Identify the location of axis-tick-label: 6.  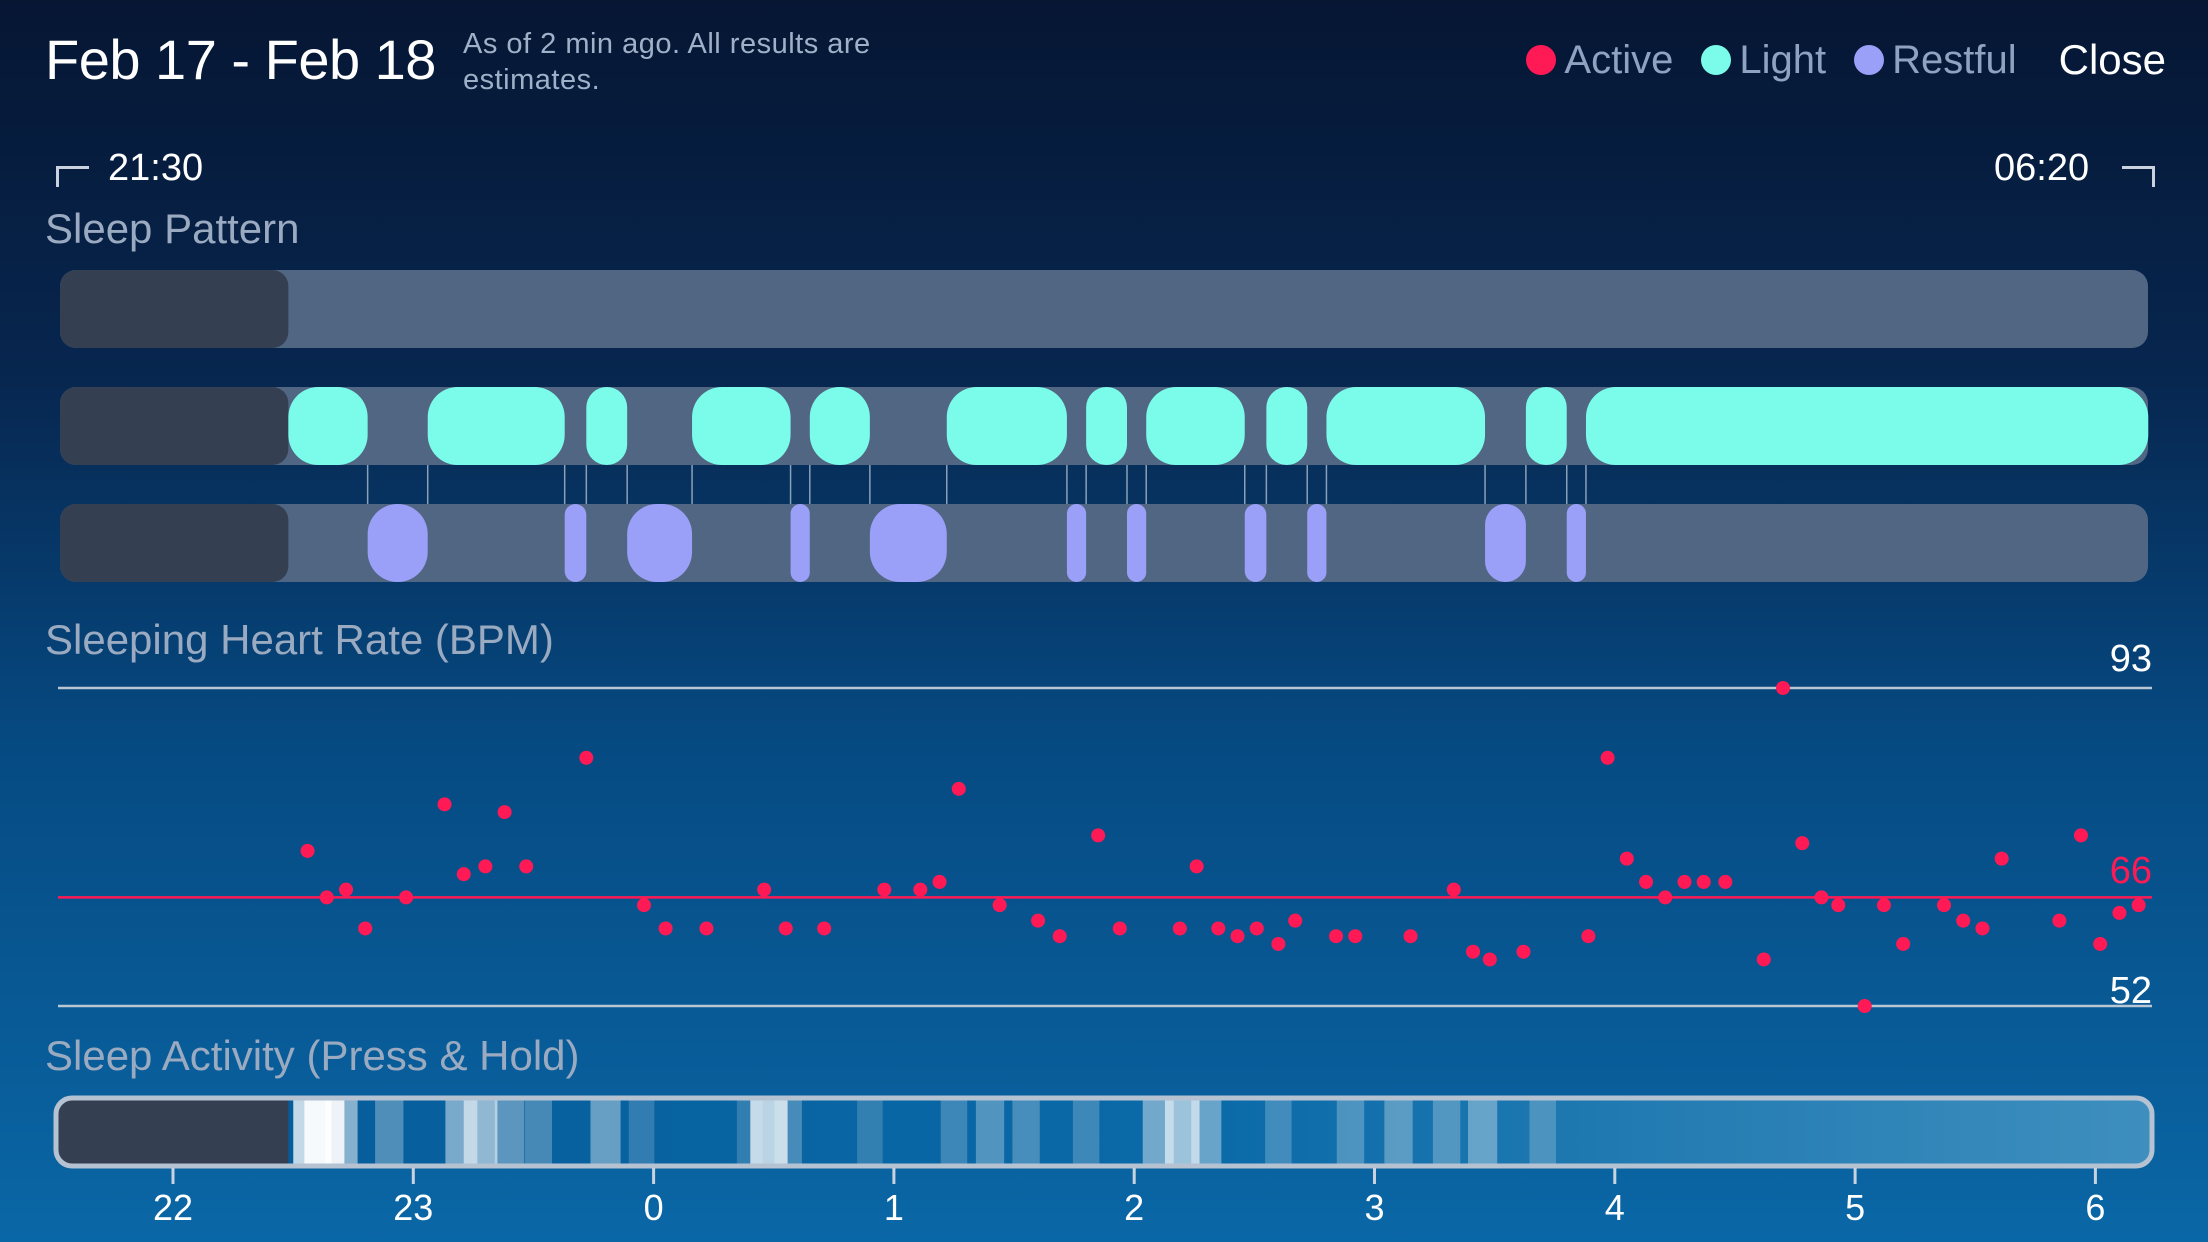
(2095, 1207).